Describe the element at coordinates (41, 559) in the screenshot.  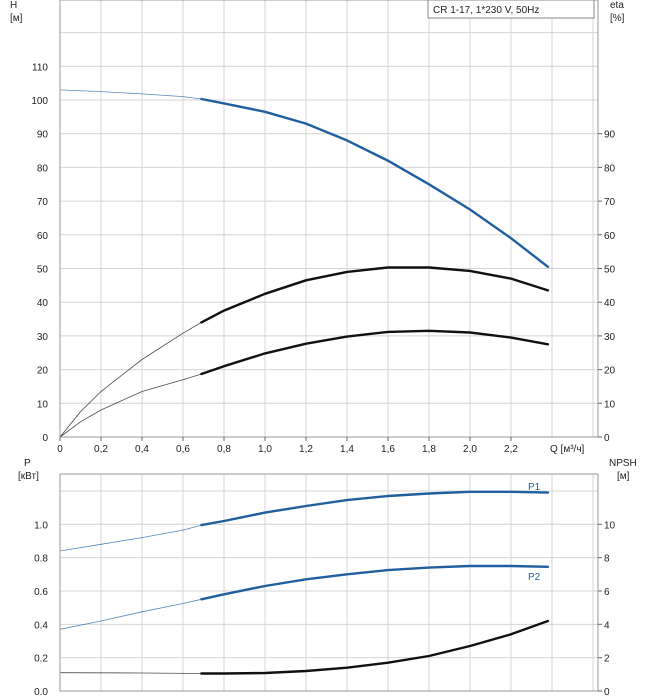
I see `power-ytick-label: 0.8` at that location.